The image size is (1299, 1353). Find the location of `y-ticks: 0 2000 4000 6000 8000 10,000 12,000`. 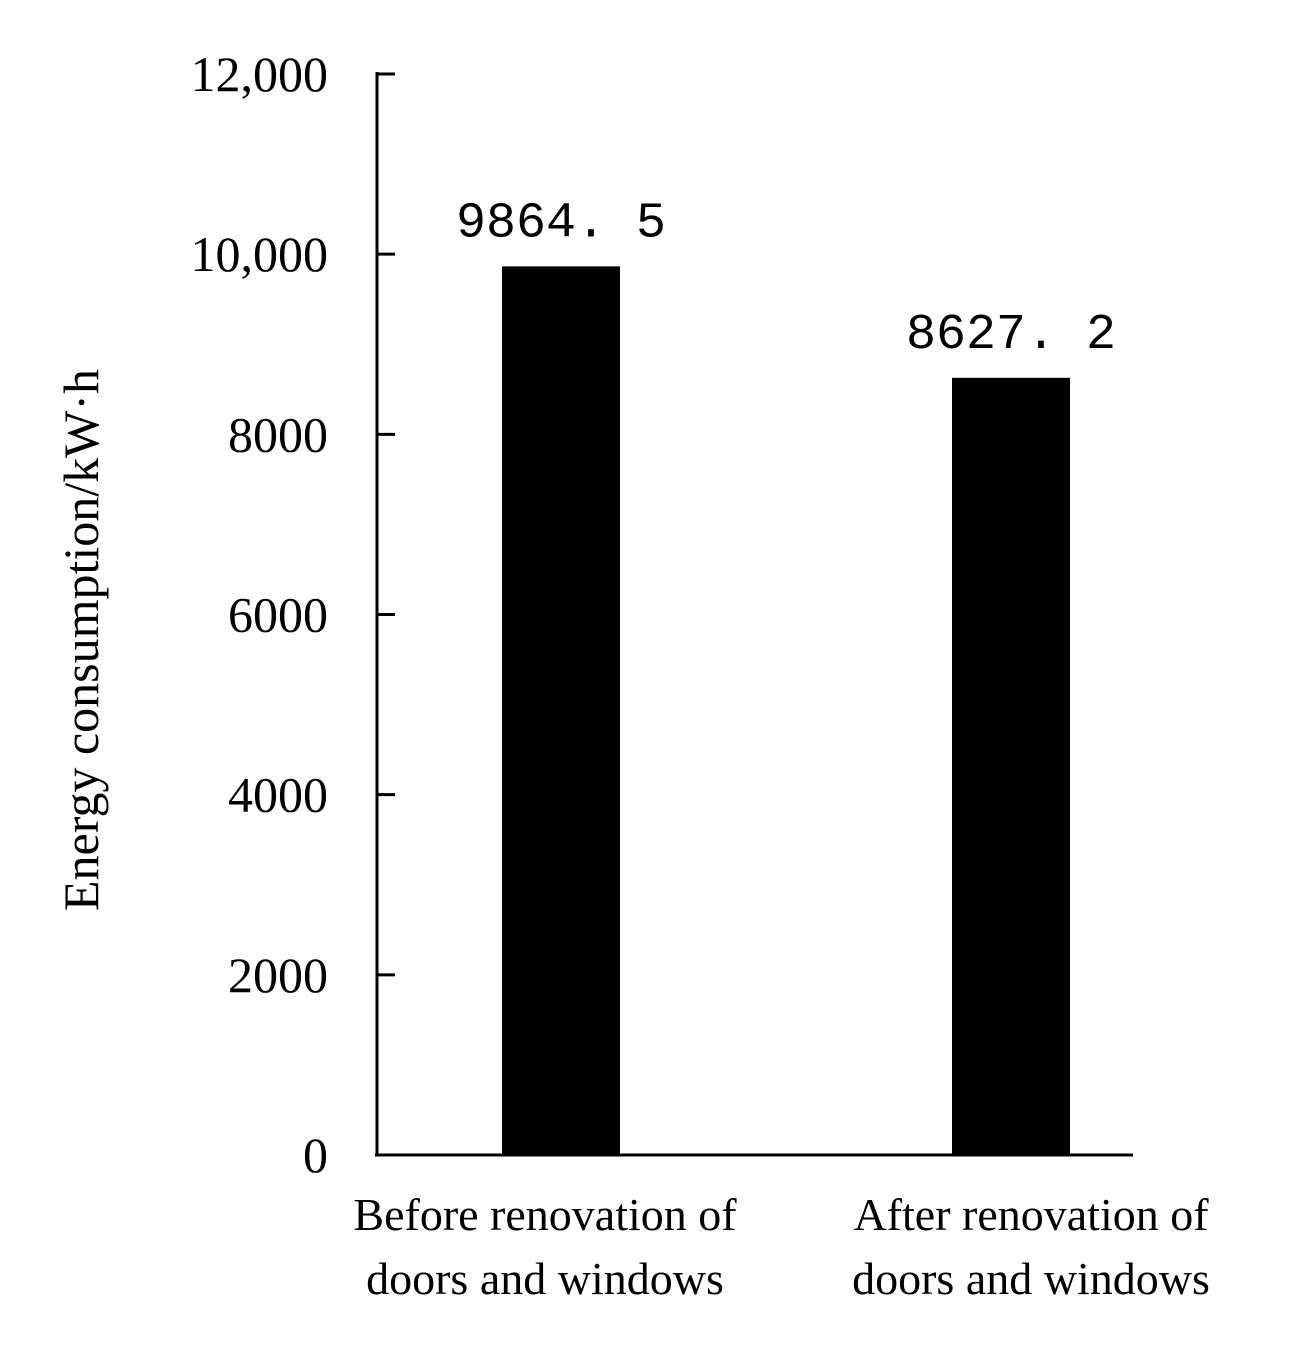

y-ticks: 0 2000 4000 6000 8000 10,000 12,000 is located at coordinates (293, 614).